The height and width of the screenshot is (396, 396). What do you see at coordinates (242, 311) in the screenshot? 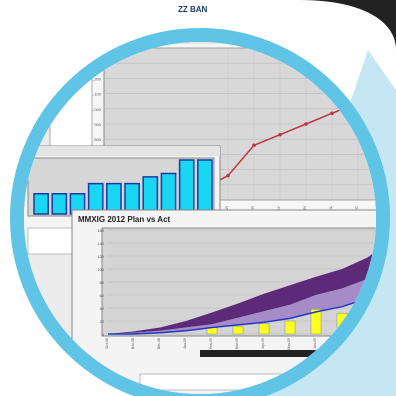
I see `panel3-actual-line` at bounding box center [242, 311].